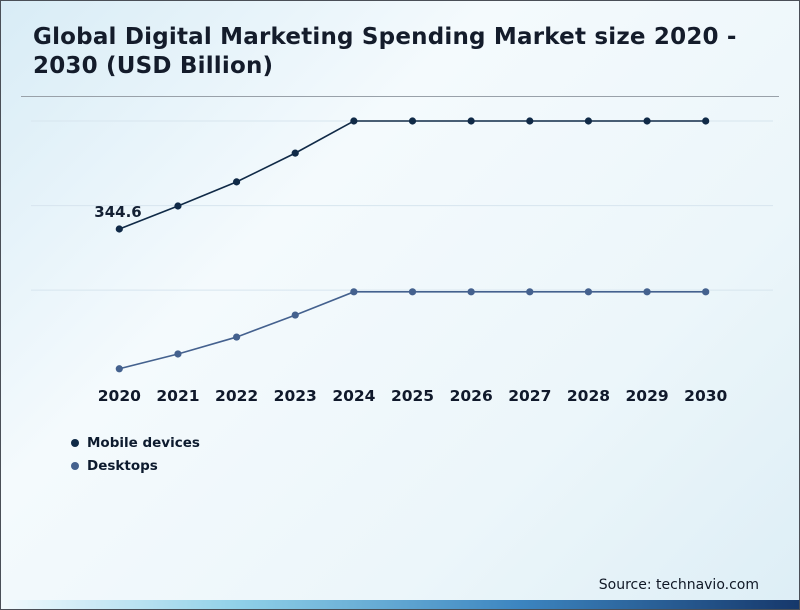 Image resolution: width=800 pixels, height=610 pixels. Describe the element at coordinates (117, 212) in the screenshot. I see `data-value-label: 344.6` at that location.